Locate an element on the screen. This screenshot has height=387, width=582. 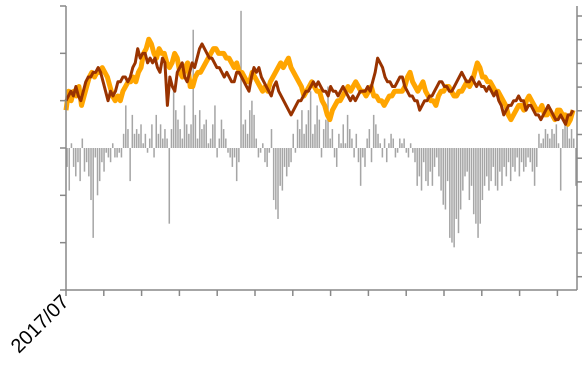
x-tick-label: 2017/07 is located at coordinates (40, 324).